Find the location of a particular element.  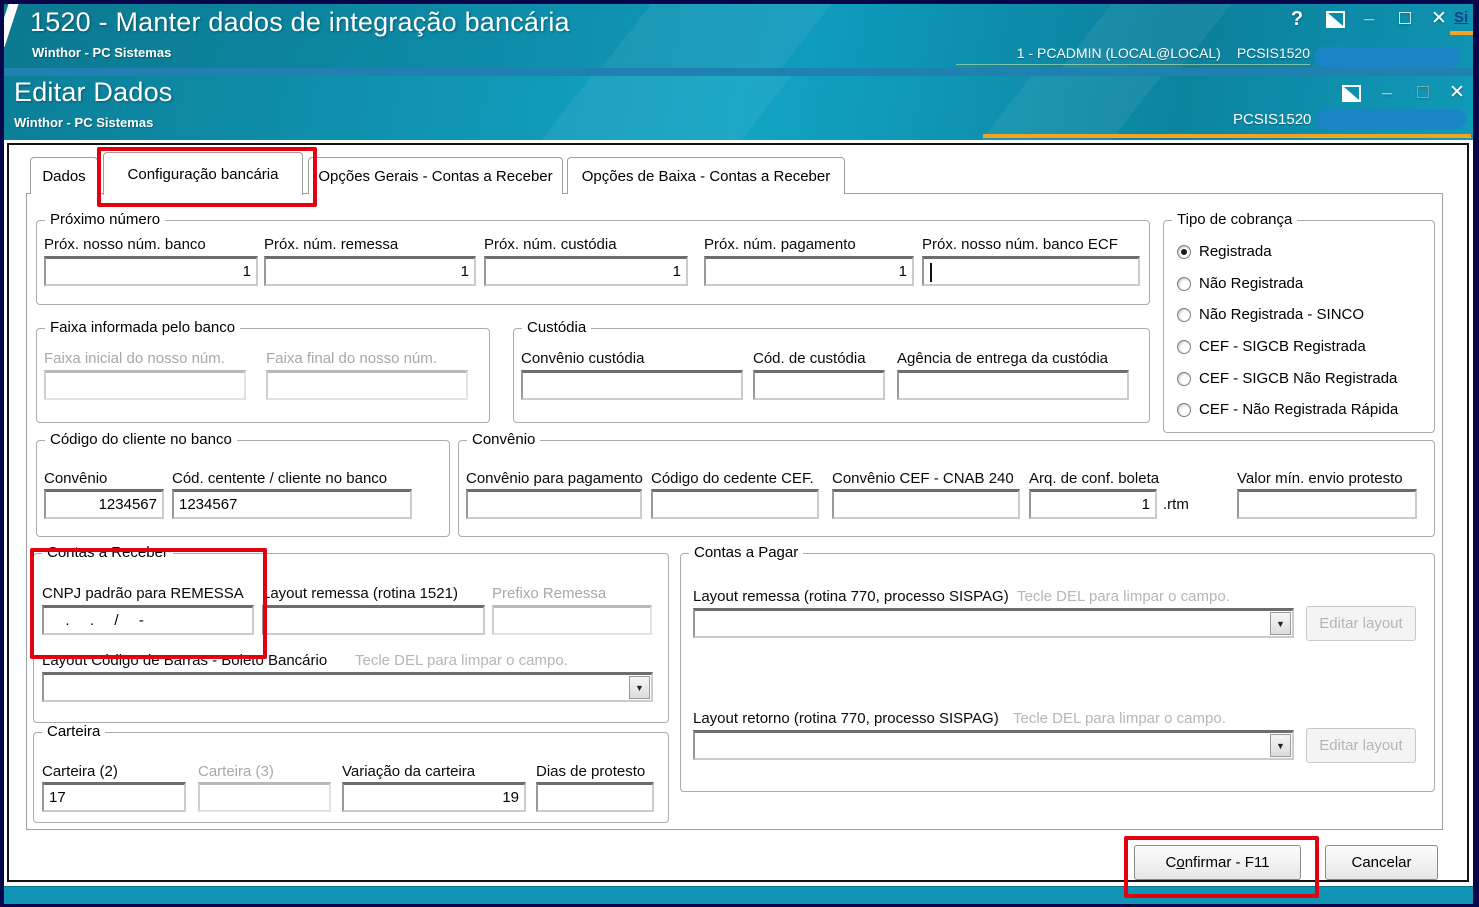

tab-opcoes-baixa: Opções de Baixa - Contas a Receber is located at coordinates (706, 175).